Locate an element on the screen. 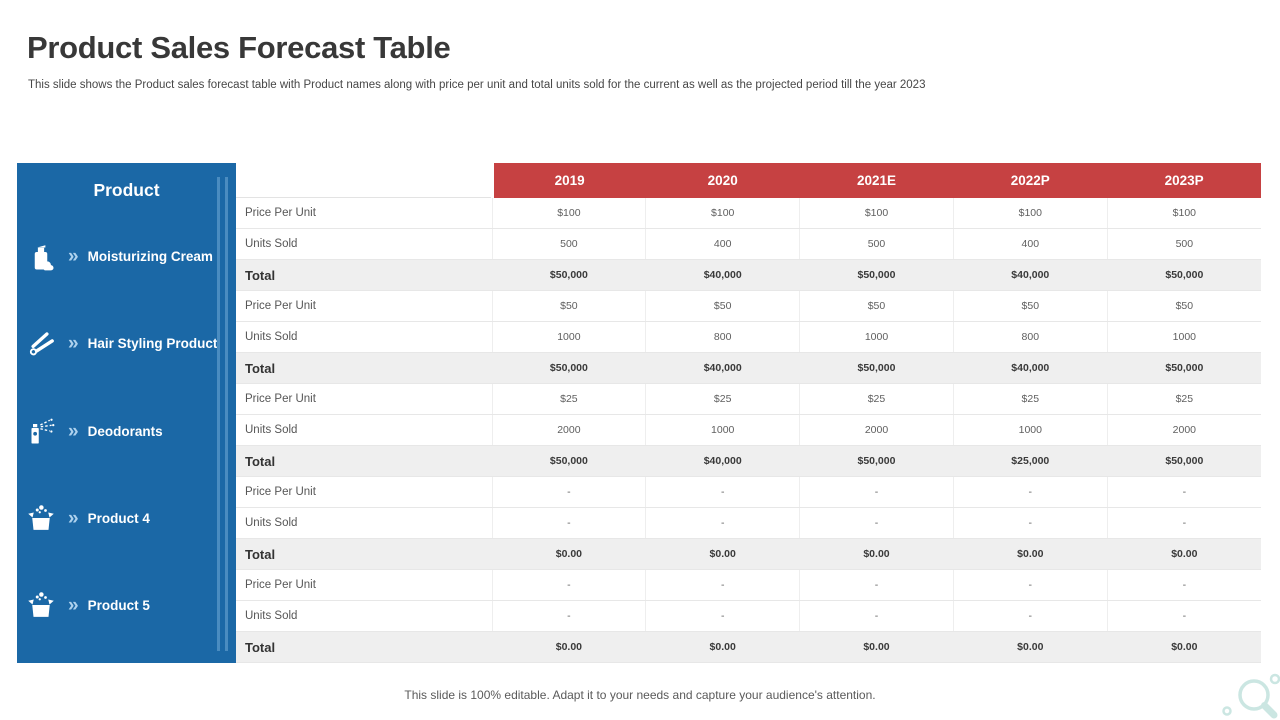 The image size is (1280, 720). product-4-price-row: Price Per Unit - - - - - is located at coordinates (748, 492).